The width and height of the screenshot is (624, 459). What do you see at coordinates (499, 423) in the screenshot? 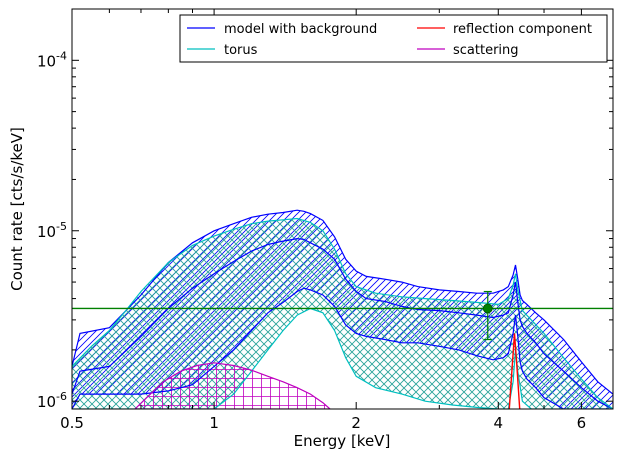
I see `x-tick-label: 4` at bounding box center [499, 423].